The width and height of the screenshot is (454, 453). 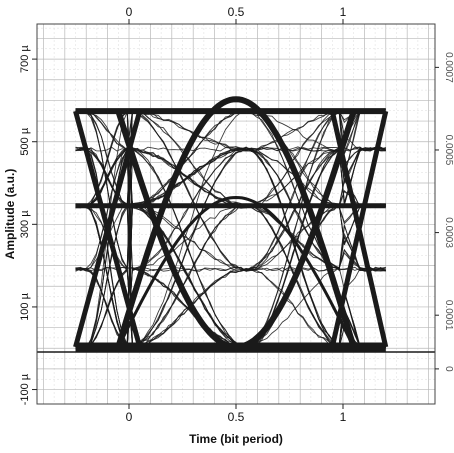 I want to click on top-x-tick-label: 1, so click(x=343, y=12).